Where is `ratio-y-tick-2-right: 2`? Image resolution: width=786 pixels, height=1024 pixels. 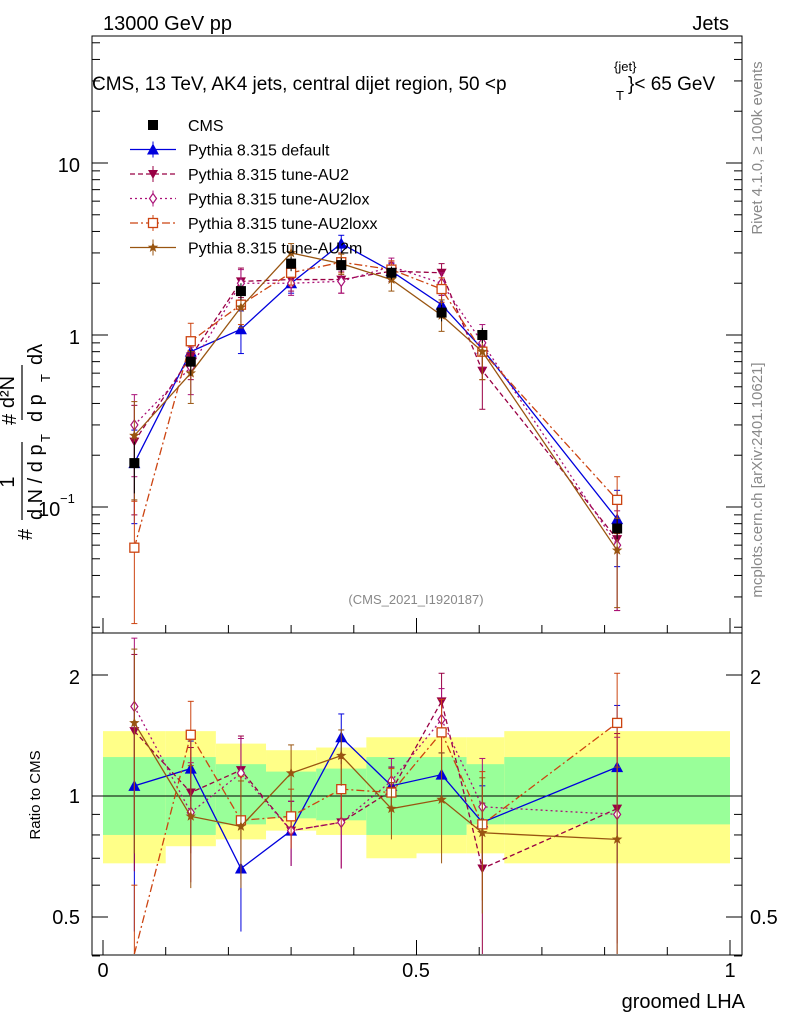
ratio-y-tick-2-right: 2 is located at coordinates (755, 678).